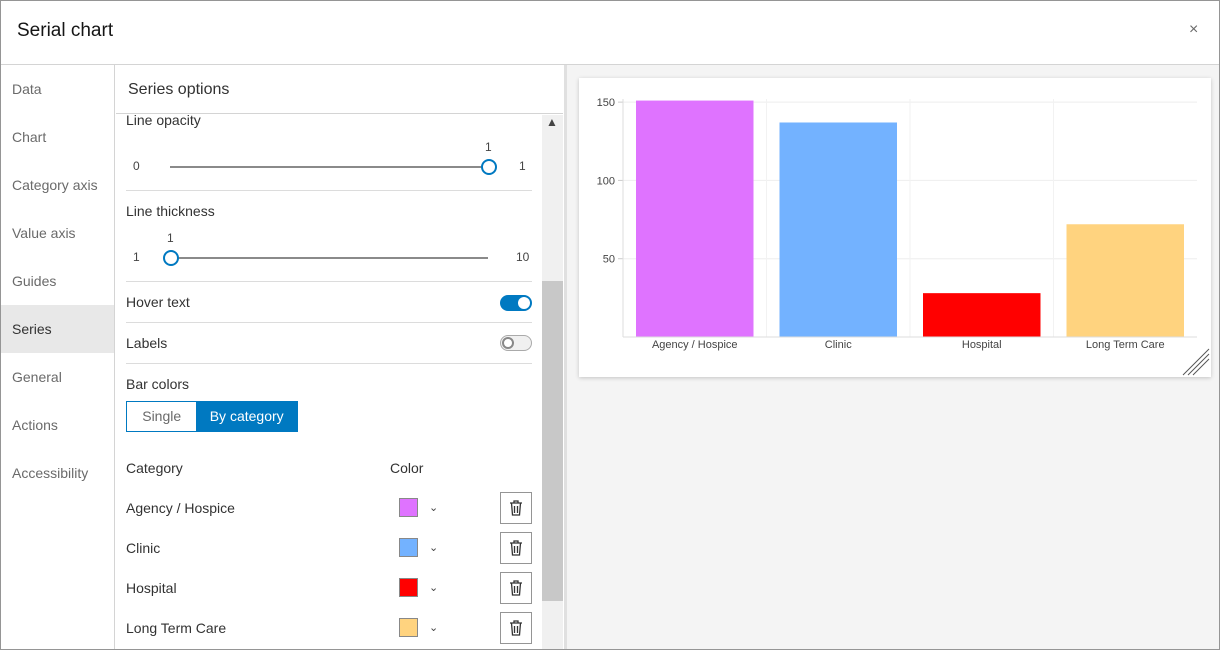  Describe the element at coordinates (163, 121) in the screenshot. I see `line-opacity-label: Line opacity` at that location.